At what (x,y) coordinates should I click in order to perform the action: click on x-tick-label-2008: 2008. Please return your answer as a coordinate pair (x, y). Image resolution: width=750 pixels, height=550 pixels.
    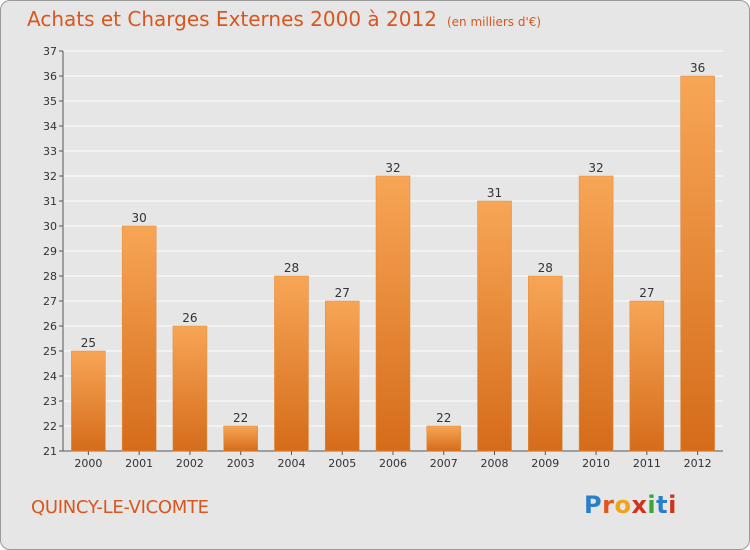
    Looking at the image, I should click on (495, 463).